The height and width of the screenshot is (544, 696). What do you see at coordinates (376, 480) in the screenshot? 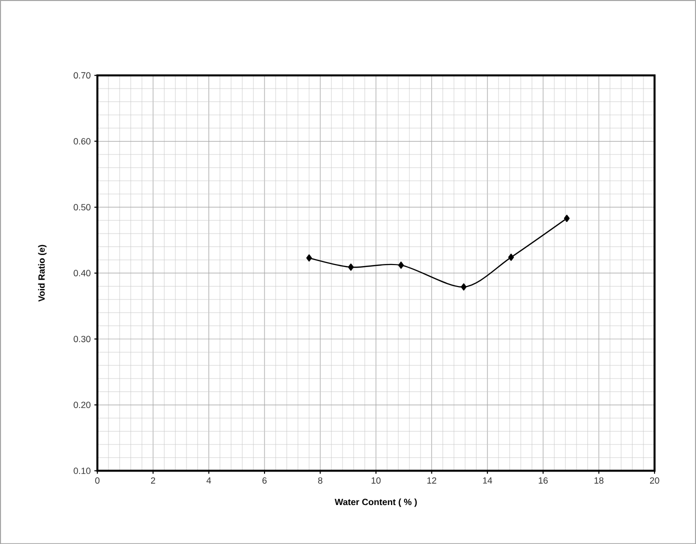
I see `x-tick-label: 10` at bounding box center [376, 480].